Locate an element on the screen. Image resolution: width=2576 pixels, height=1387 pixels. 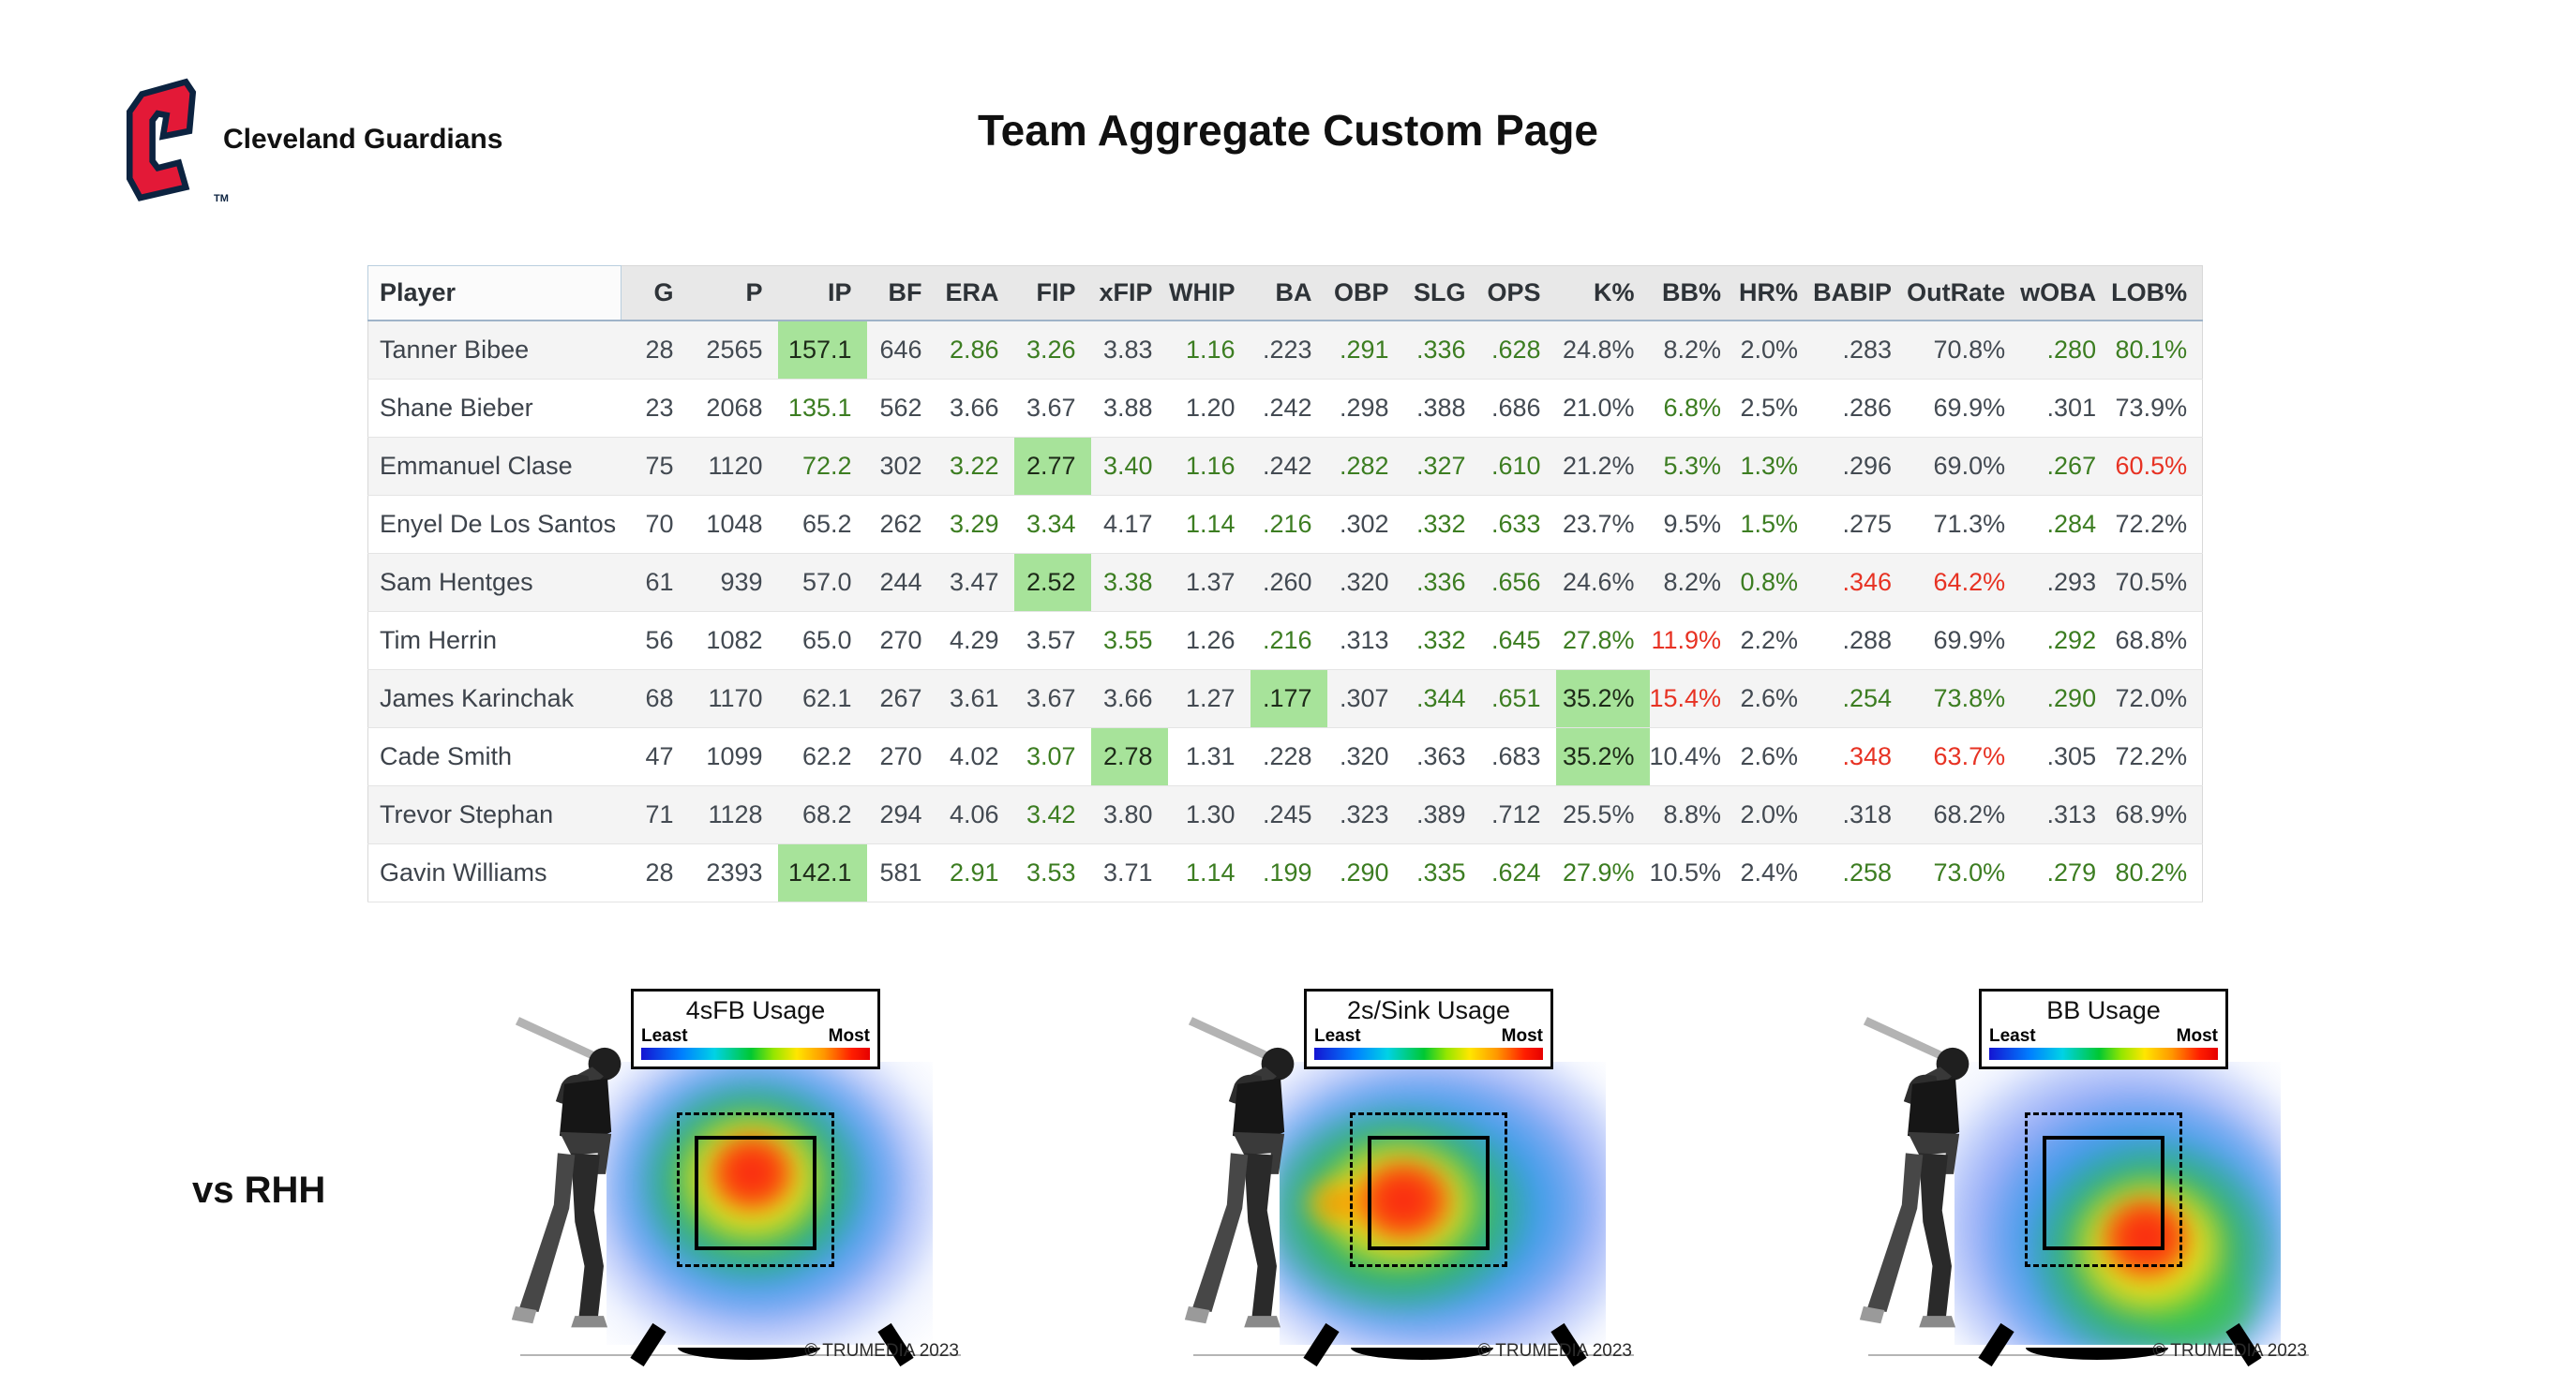
stat-cell: 72.2 is located at coordinates (822, 466).